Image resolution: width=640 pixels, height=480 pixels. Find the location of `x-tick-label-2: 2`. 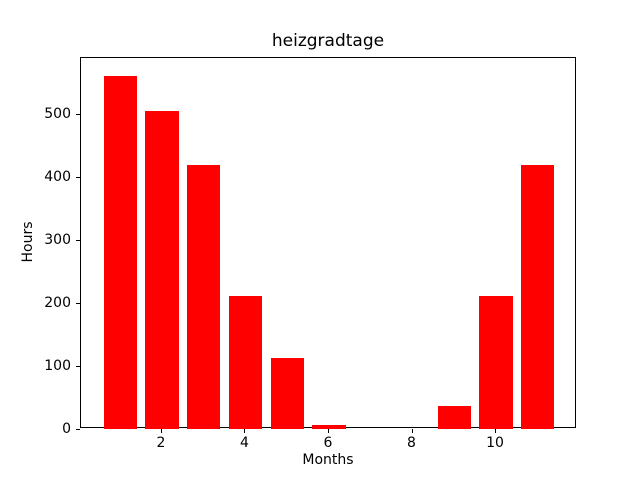

x-tick-label-2: 2 is located at coordinates (161, 442).